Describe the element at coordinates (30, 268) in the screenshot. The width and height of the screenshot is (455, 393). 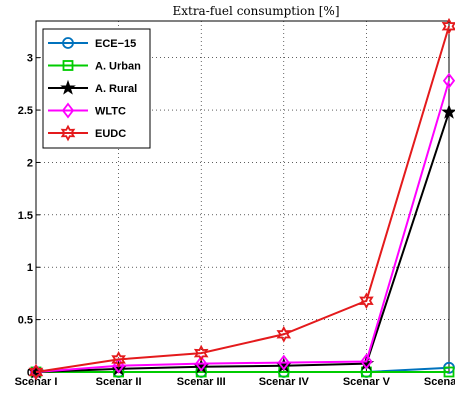
I see `y-tick-label: 1` at that location.